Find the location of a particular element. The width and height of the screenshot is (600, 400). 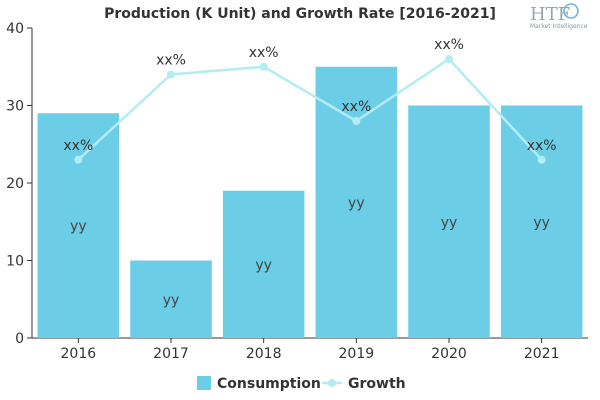

y-tick-label: 10 is located at coordinates (15, 262).